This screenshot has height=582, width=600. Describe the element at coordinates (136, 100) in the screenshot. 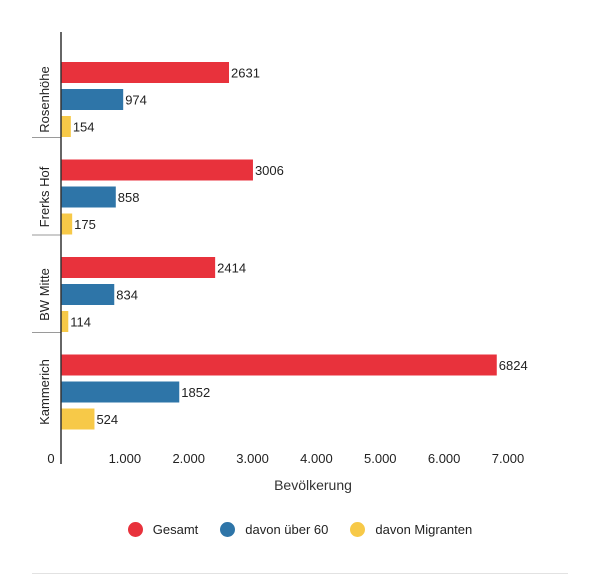

I see `data-label: 974` at that location.